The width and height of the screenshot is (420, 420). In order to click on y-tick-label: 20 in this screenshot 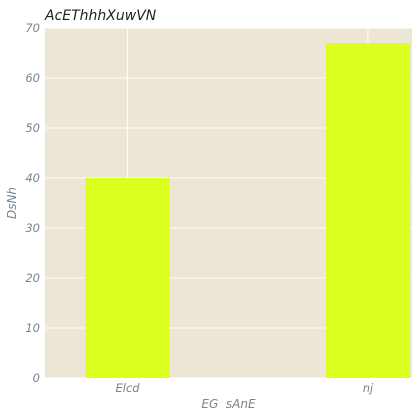, I will do `click(32, 278)`.